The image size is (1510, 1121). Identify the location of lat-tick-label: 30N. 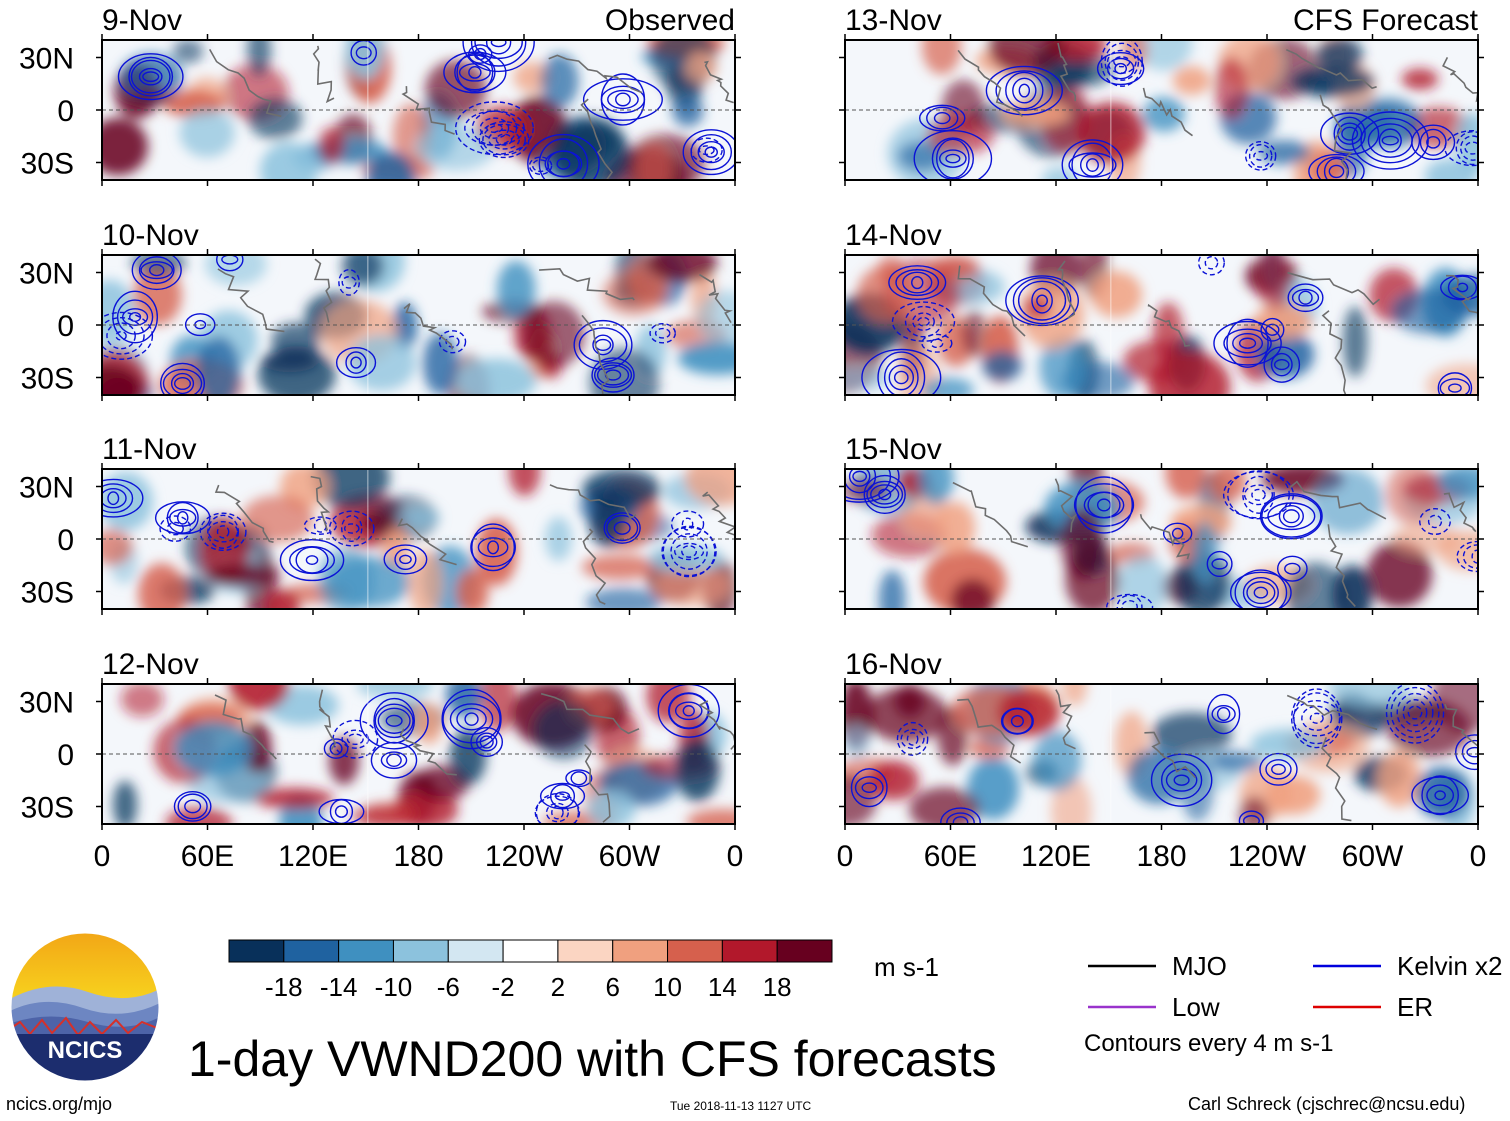
(46, 59).